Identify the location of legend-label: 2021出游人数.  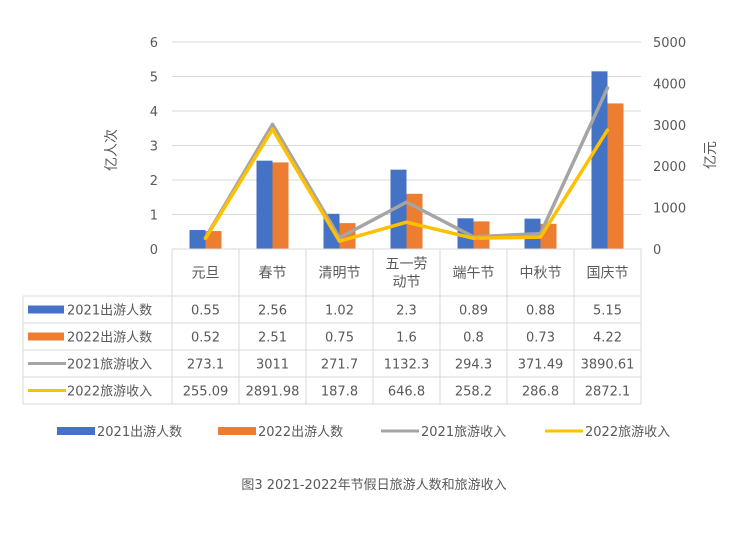
(139, 432).